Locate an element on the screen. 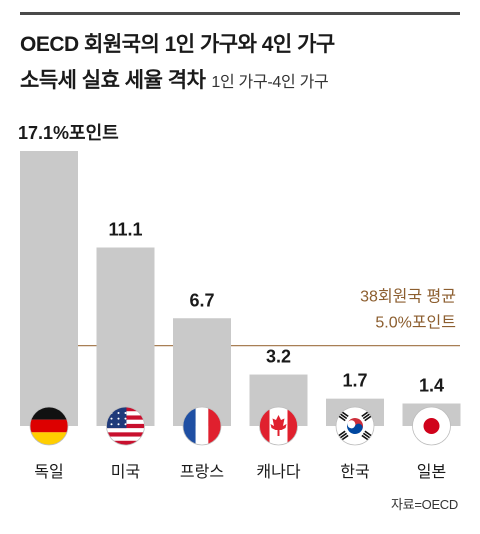 This screenshot has height=534, width=480. korea-flag-icon is located at coordinates (355, 426).